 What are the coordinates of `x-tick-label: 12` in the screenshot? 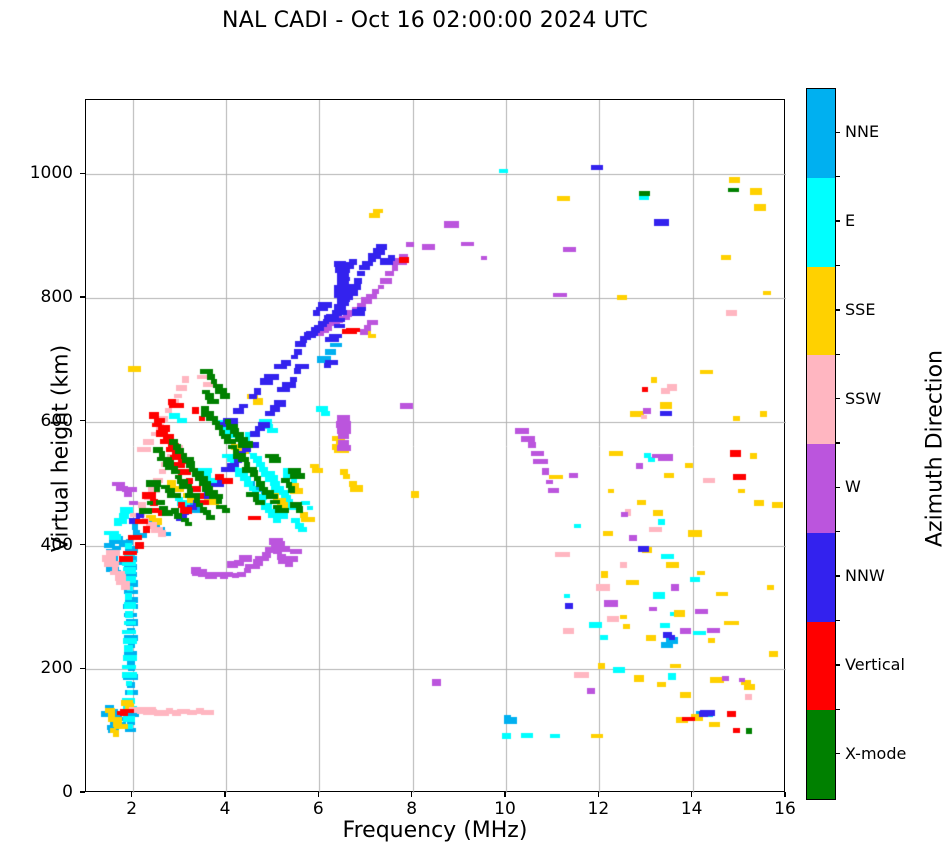 It's located at (598, 809).